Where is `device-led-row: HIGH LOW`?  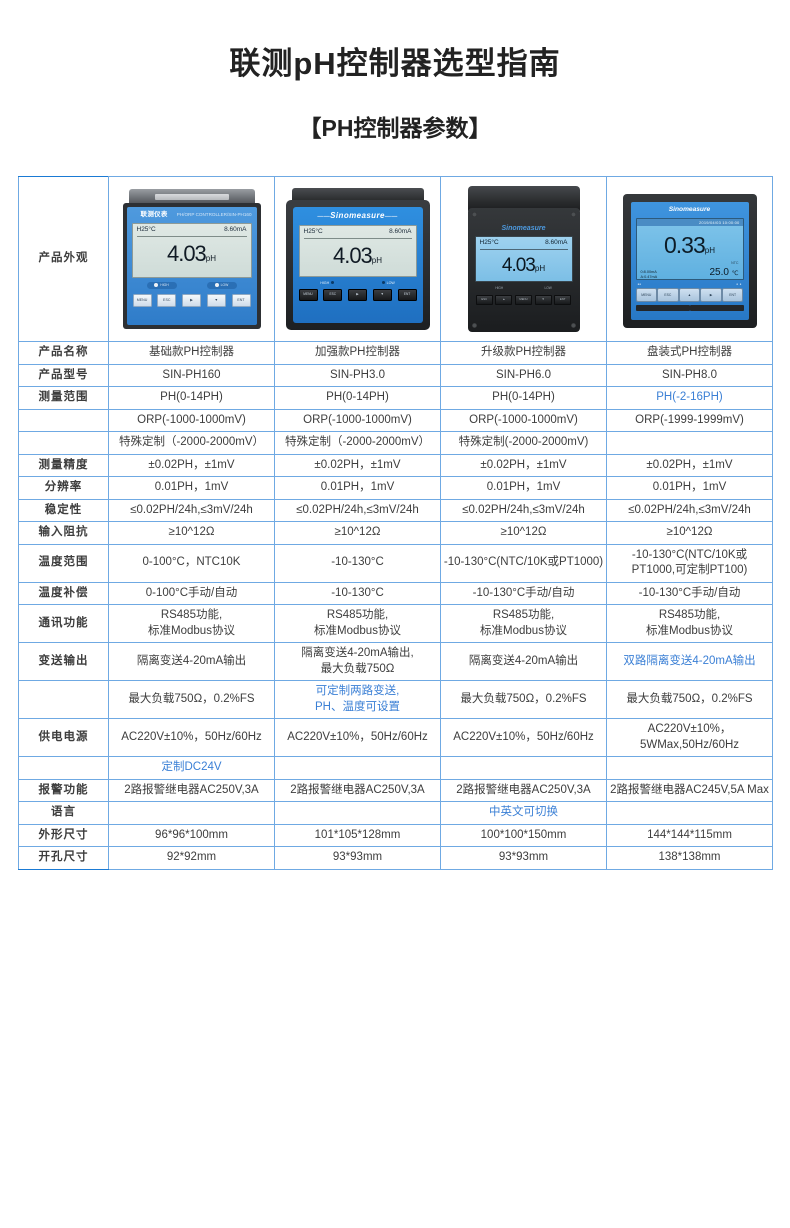 device-led-row: HIGH LOW is located at coordinates (524, 288).